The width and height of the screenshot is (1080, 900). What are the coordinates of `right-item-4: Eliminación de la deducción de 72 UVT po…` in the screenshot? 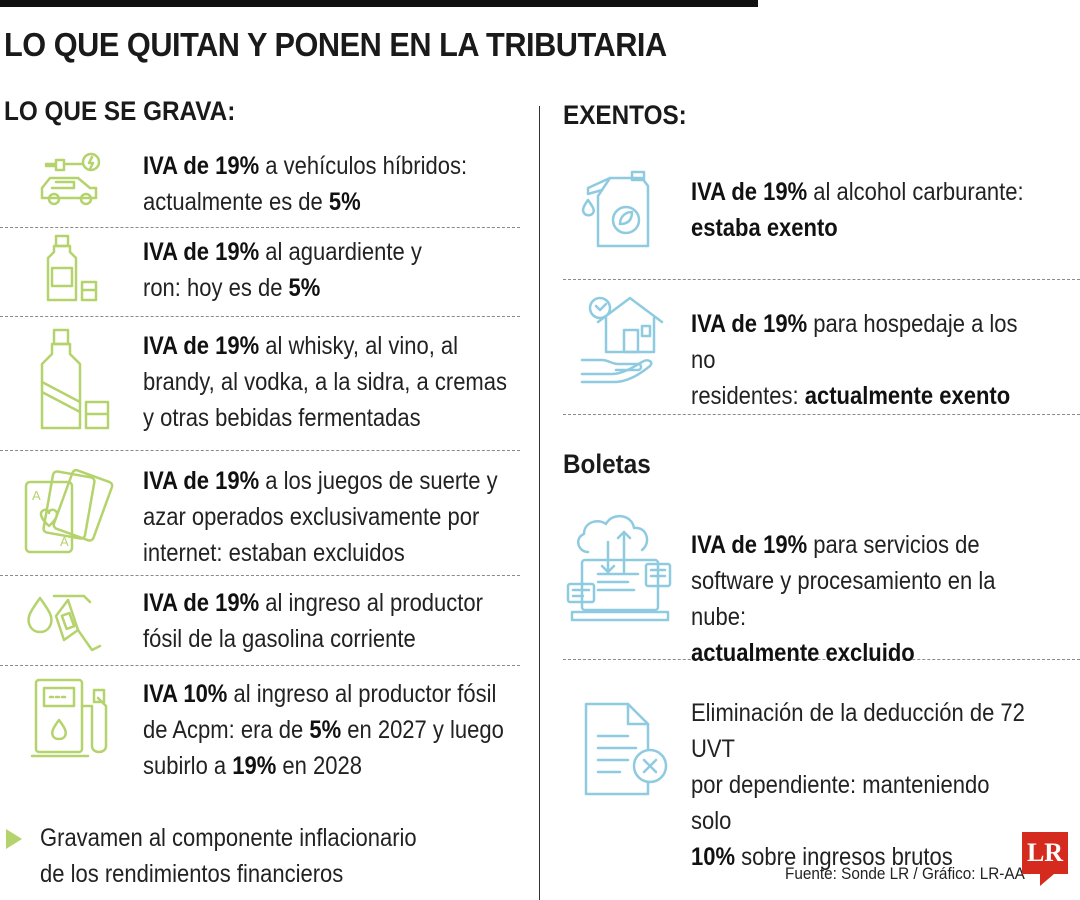 It's located at (858, 785).